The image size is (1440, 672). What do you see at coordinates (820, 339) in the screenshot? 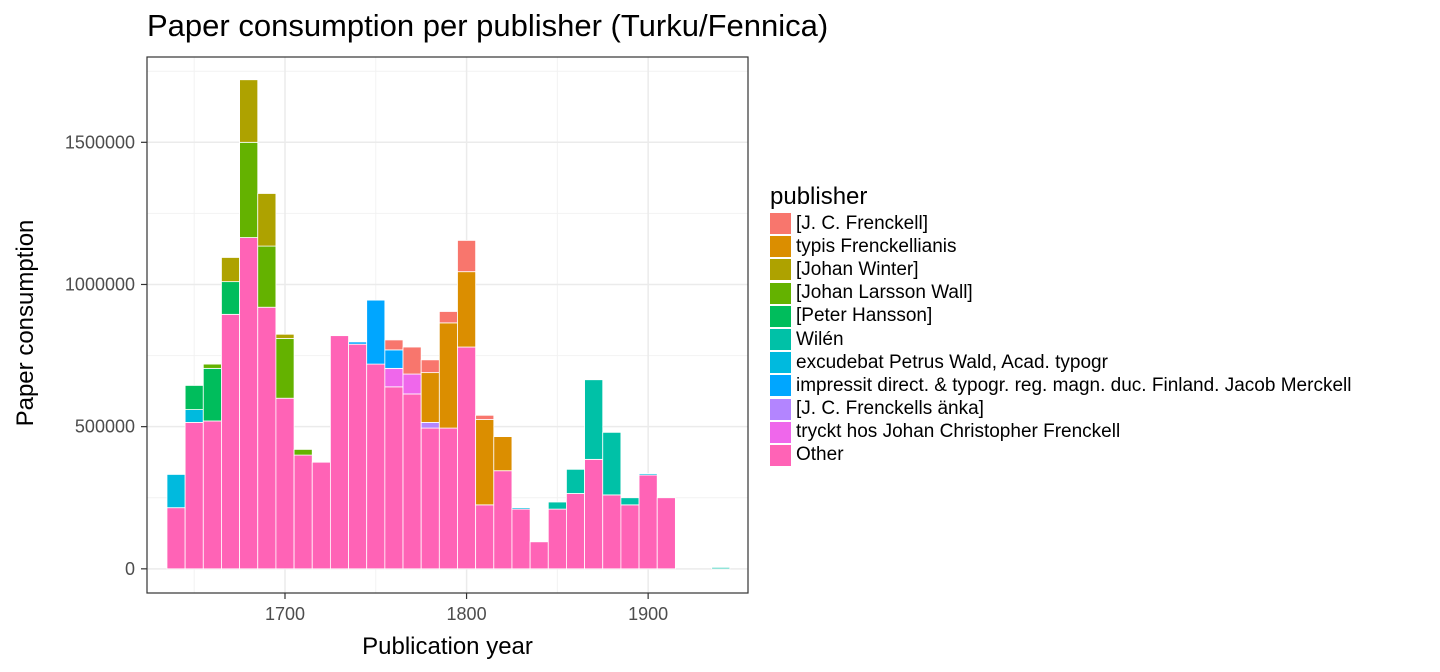
I see `legend-label: Wilén` at bounding box center [820, 339].